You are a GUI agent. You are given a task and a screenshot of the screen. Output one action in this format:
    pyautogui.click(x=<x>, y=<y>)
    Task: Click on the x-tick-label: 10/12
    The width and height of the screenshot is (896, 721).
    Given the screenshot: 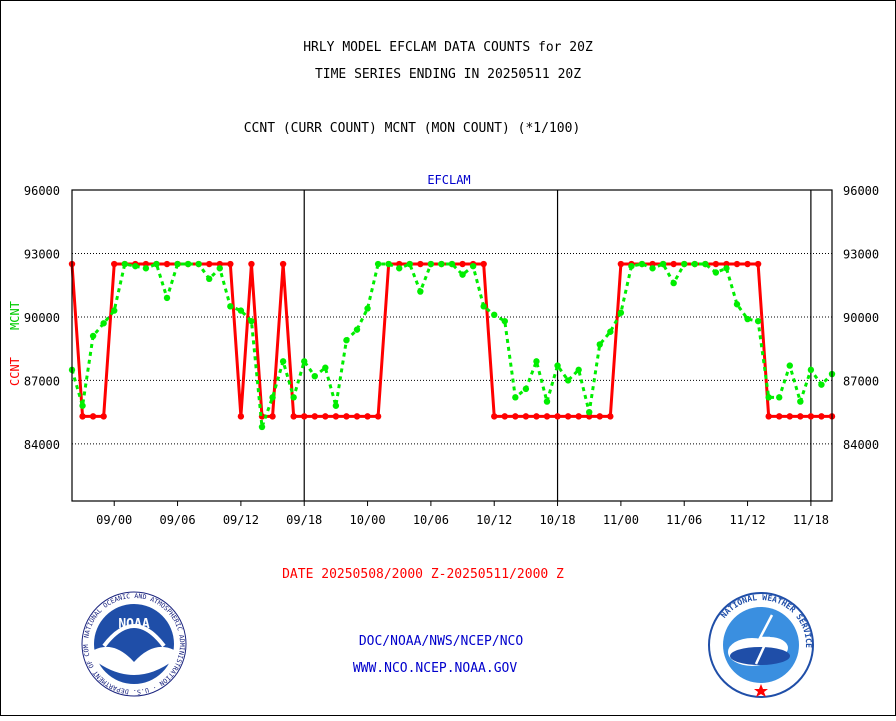 What is the action you would take?
    pyautogui.click(x=494, y=520)
    